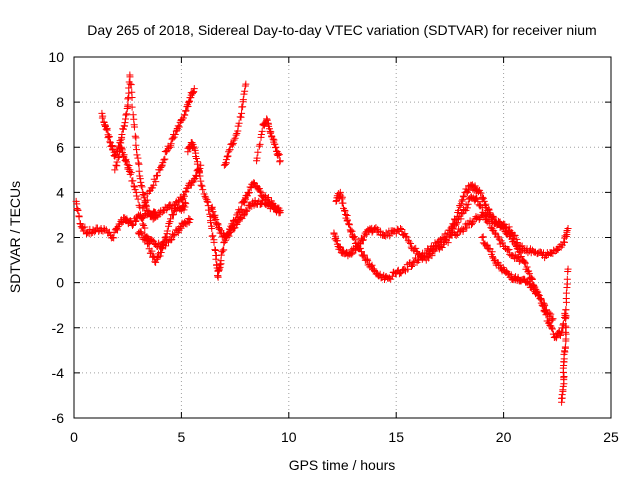  I want to click on series-D, so click(168, 148).